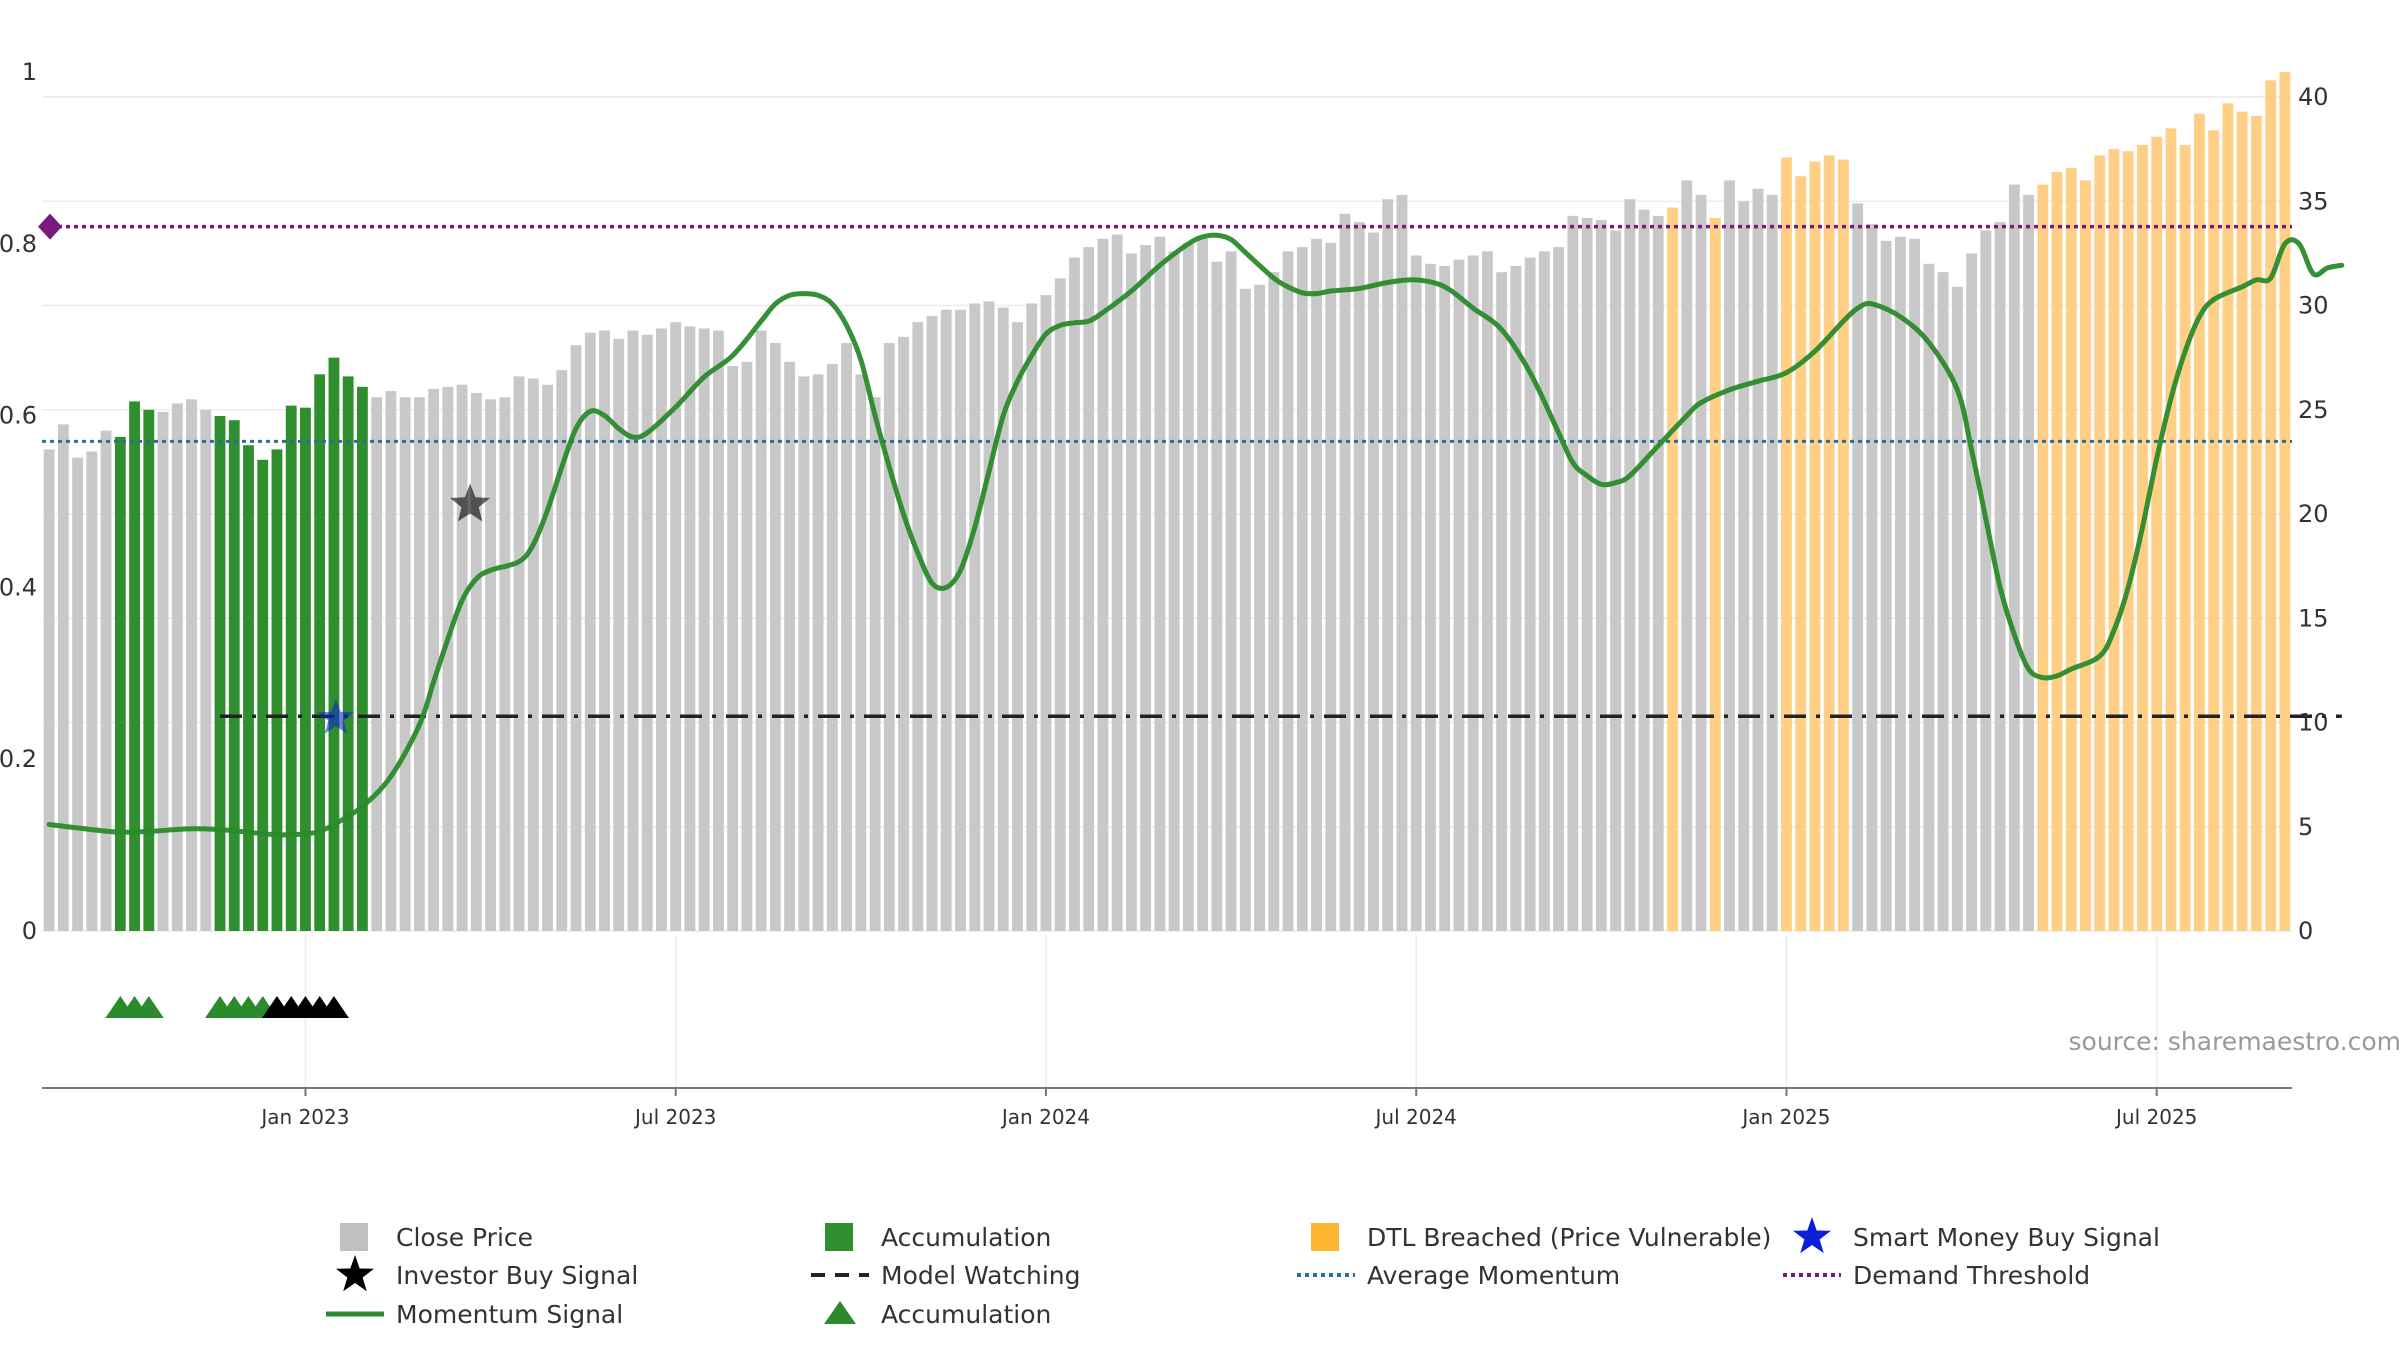 The width and height of the screenshot is (2400, 1350). What do you see at coordinates (2313, 618) in the screenshot?
I see `right-tick-label: 15` at bounding box center [2313, 618].